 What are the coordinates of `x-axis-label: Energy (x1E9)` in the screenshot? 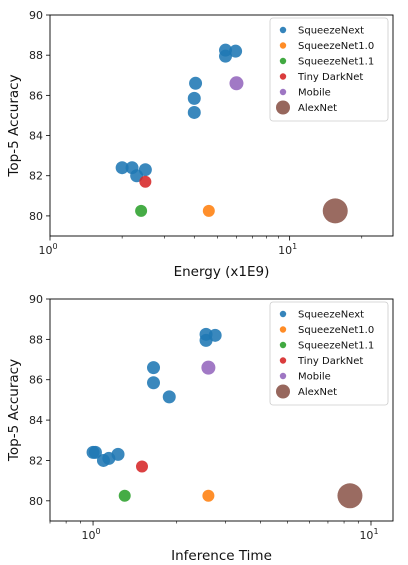 It's located at (222, 272).